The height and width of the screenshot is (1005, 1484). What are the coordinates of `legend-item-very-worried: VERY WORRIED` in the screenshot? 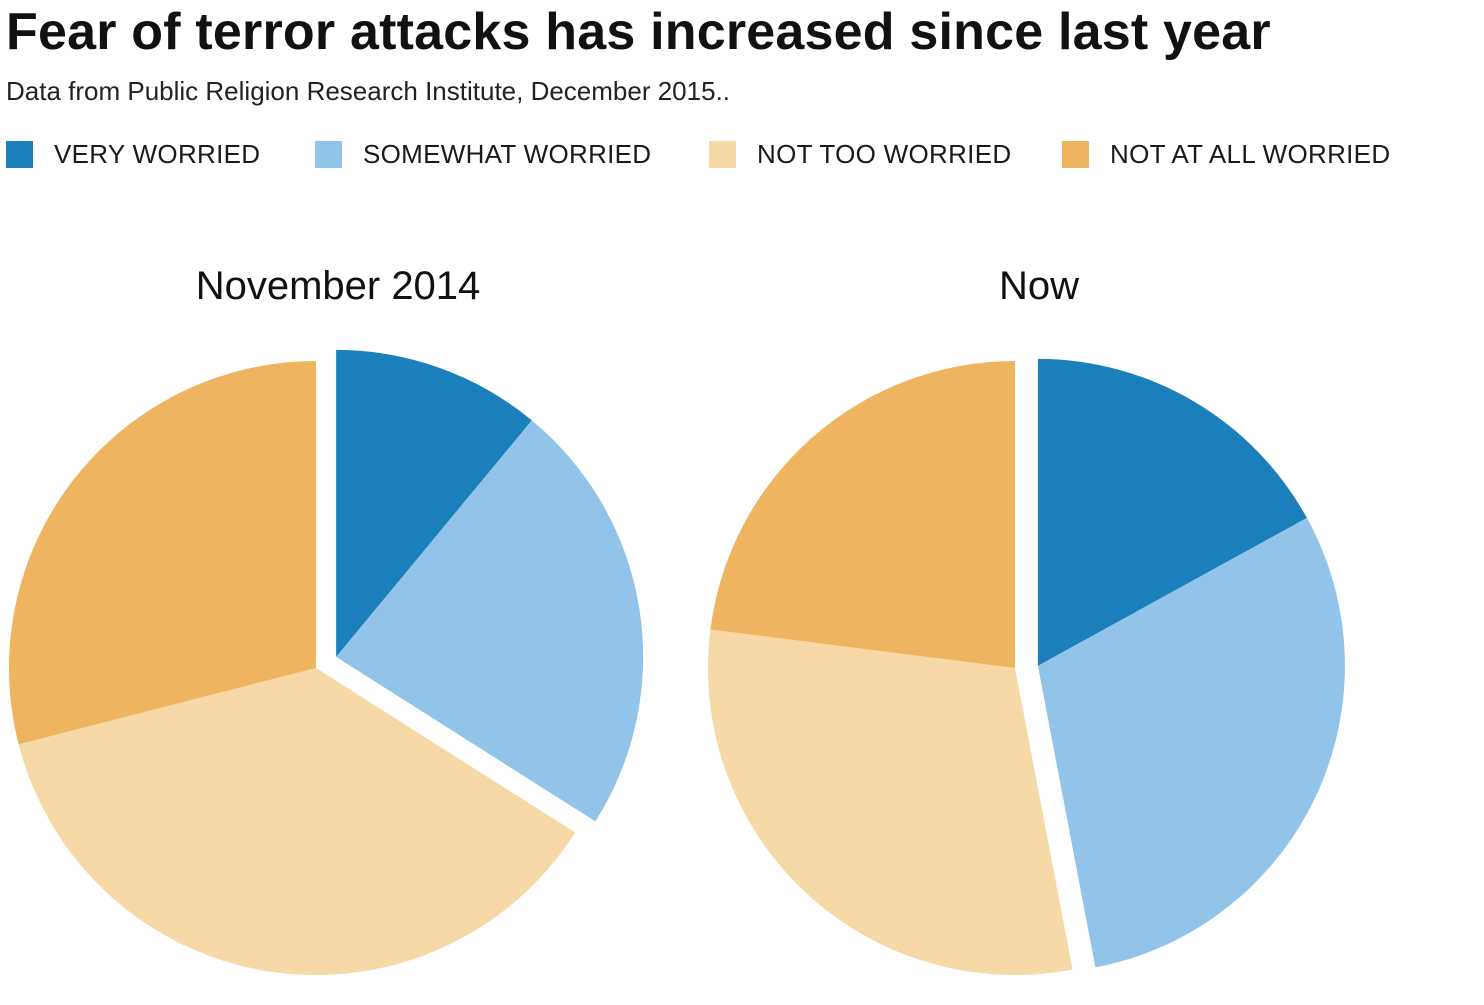 It's located at (133, 154).